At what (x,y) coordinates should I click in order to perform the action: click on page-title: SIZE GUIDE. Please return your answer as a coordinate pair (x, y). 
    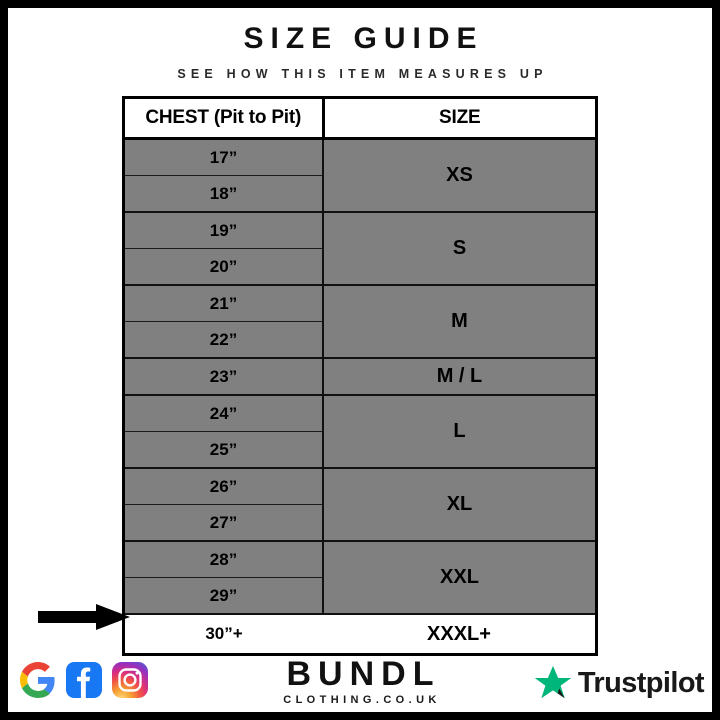
    Looking at the image, I should click on (363, 38).